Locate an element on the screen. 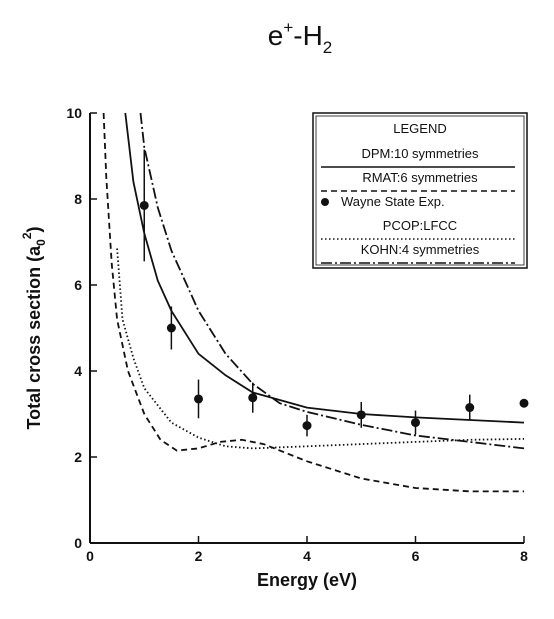 The image size is (554, 619). legend-label: PCOP:LFCC is located at coordinates (420, 225).